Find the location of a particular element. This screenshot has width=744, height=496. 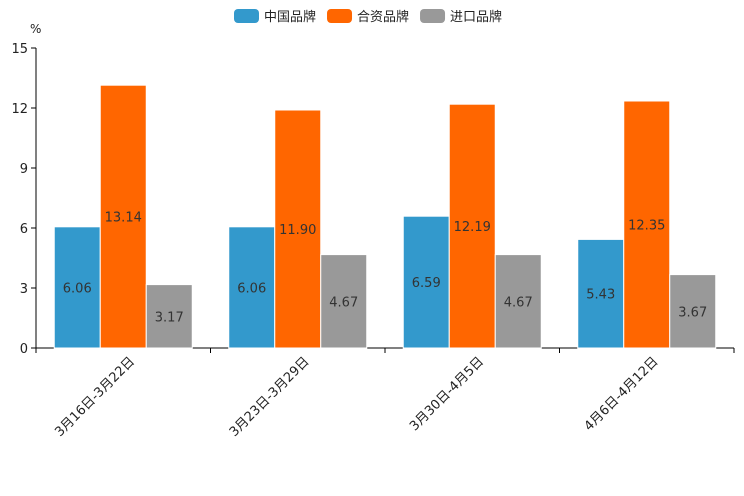

bar-value-label: 6.59 is located at coordinates (426, 283).